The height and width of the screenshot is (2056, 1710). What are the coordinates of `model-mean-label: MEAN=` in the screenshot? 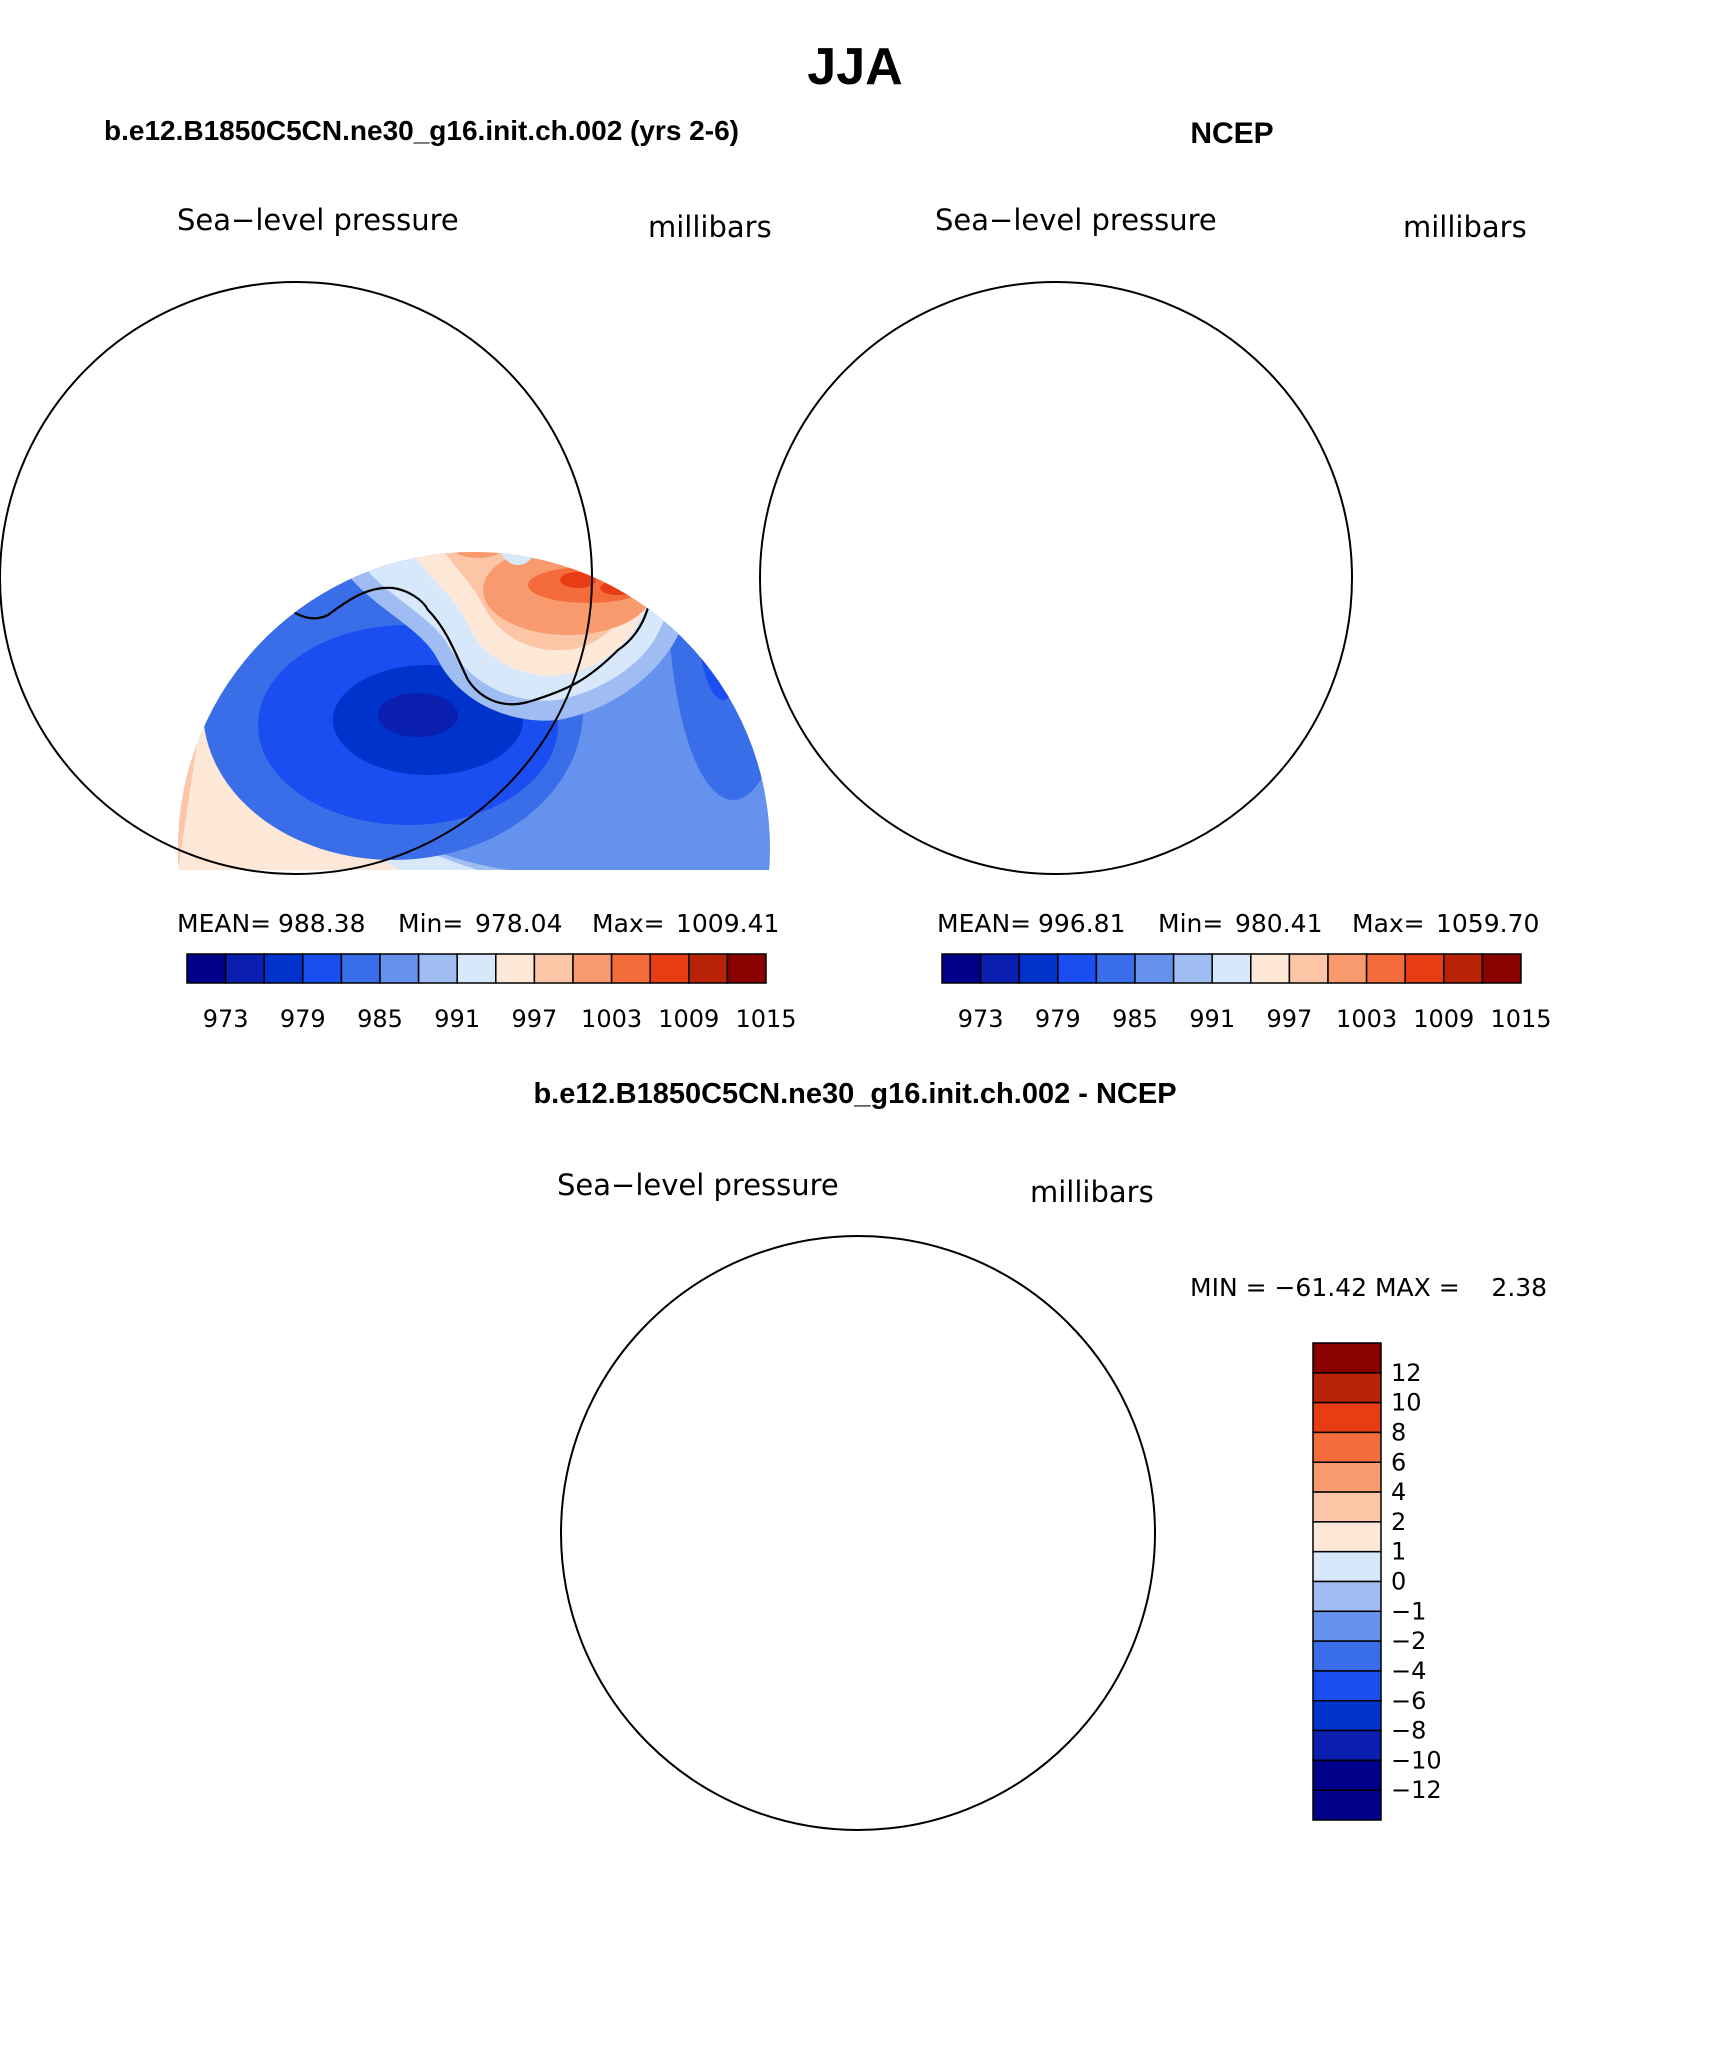 It's located at (224, 923).